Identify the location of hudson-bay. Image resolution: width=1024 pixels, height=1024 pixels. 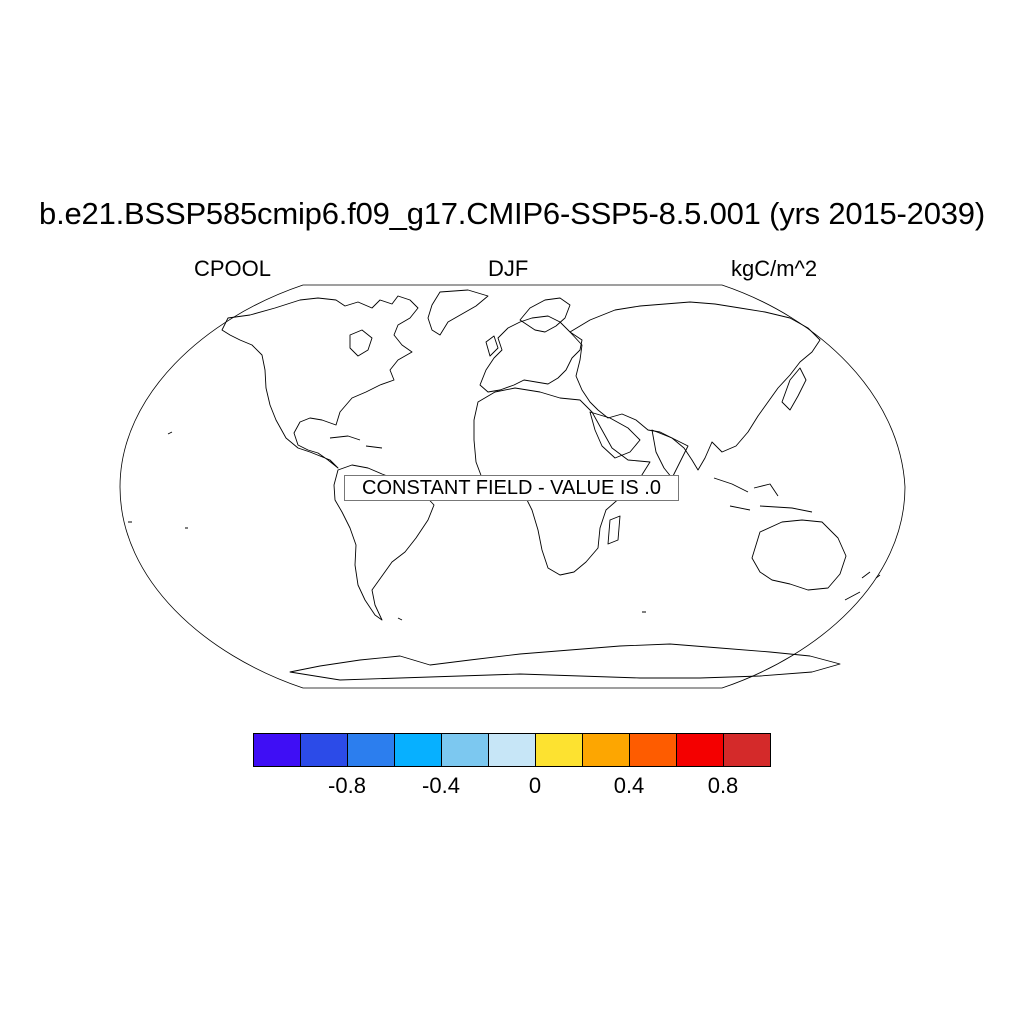
(361, 343).